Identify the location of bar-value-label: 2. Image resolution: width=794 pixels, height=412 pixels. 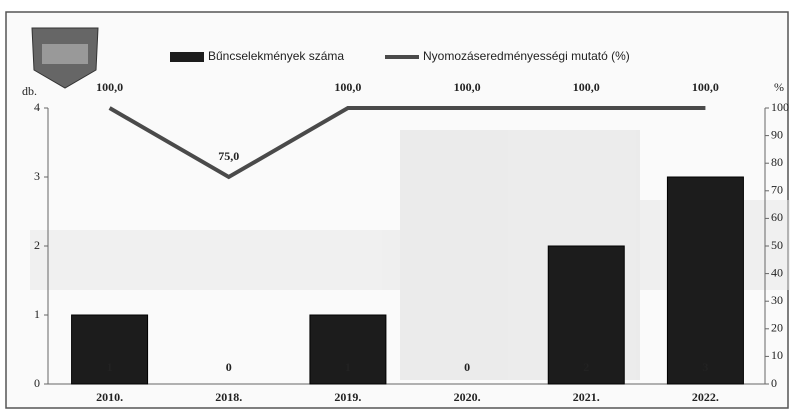
(586, 367).